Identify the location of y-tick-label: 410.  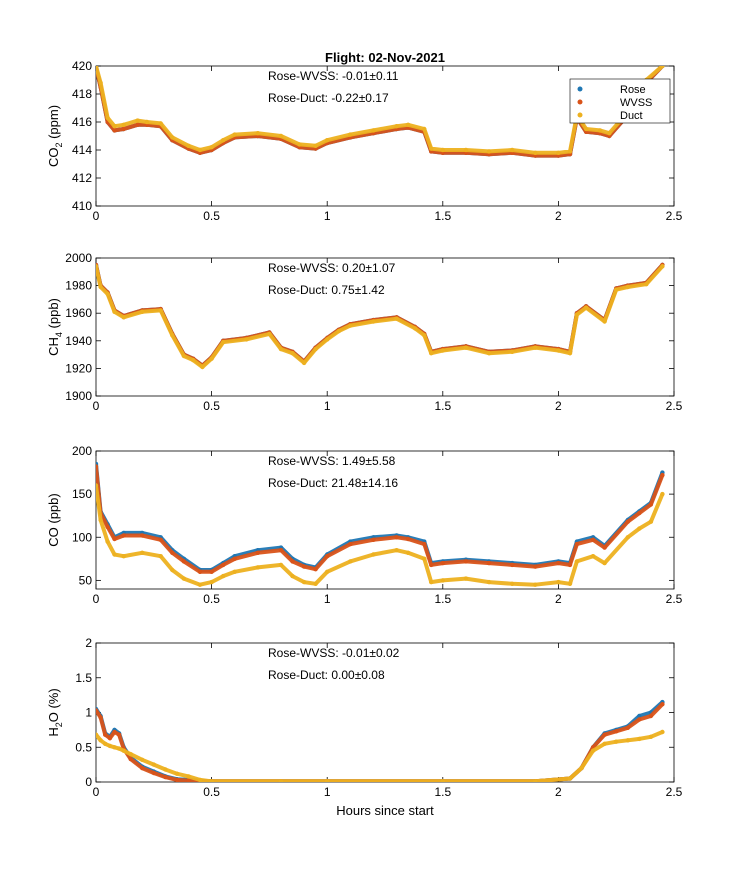
(82, 206).